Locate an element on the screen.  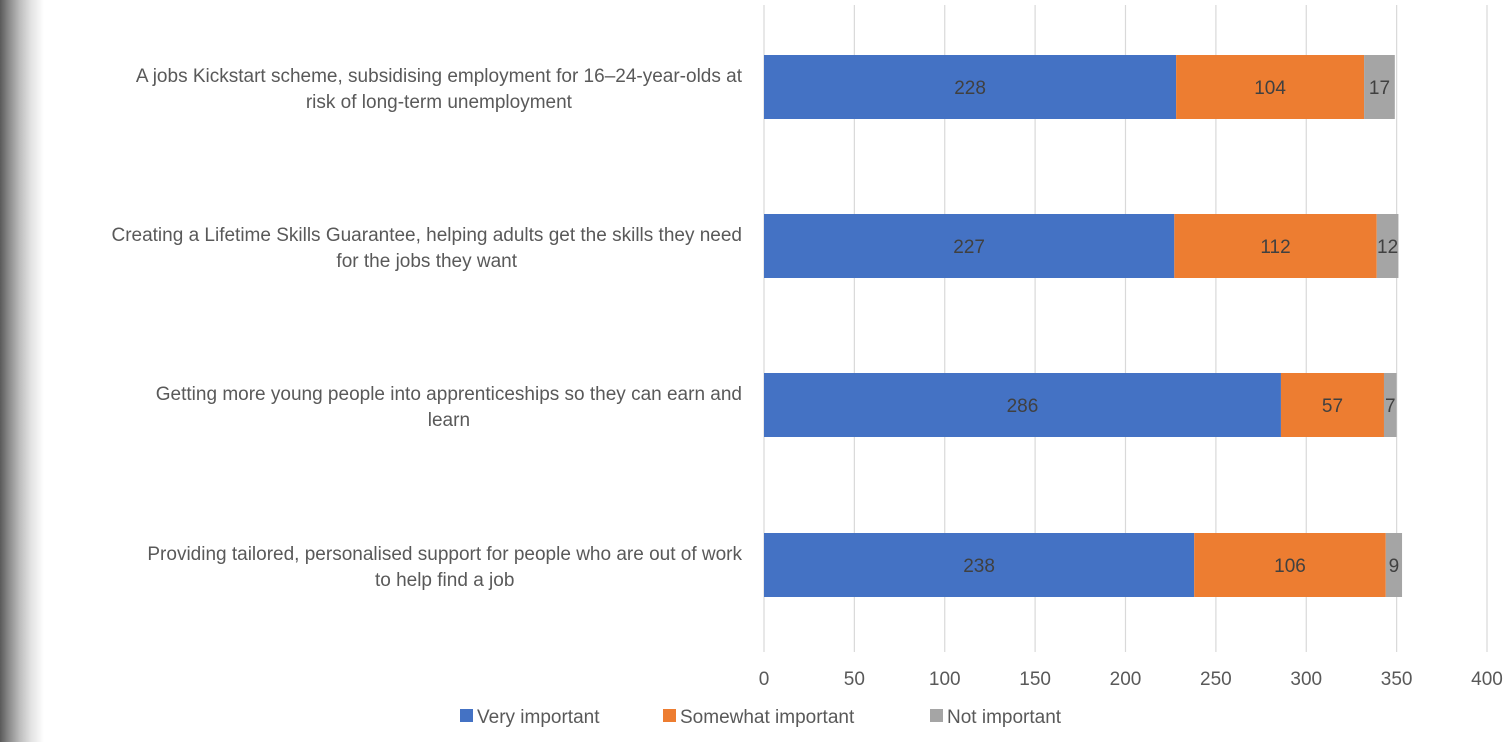
legend-label-1: Somewhat important is located at coordinates (767, 717).